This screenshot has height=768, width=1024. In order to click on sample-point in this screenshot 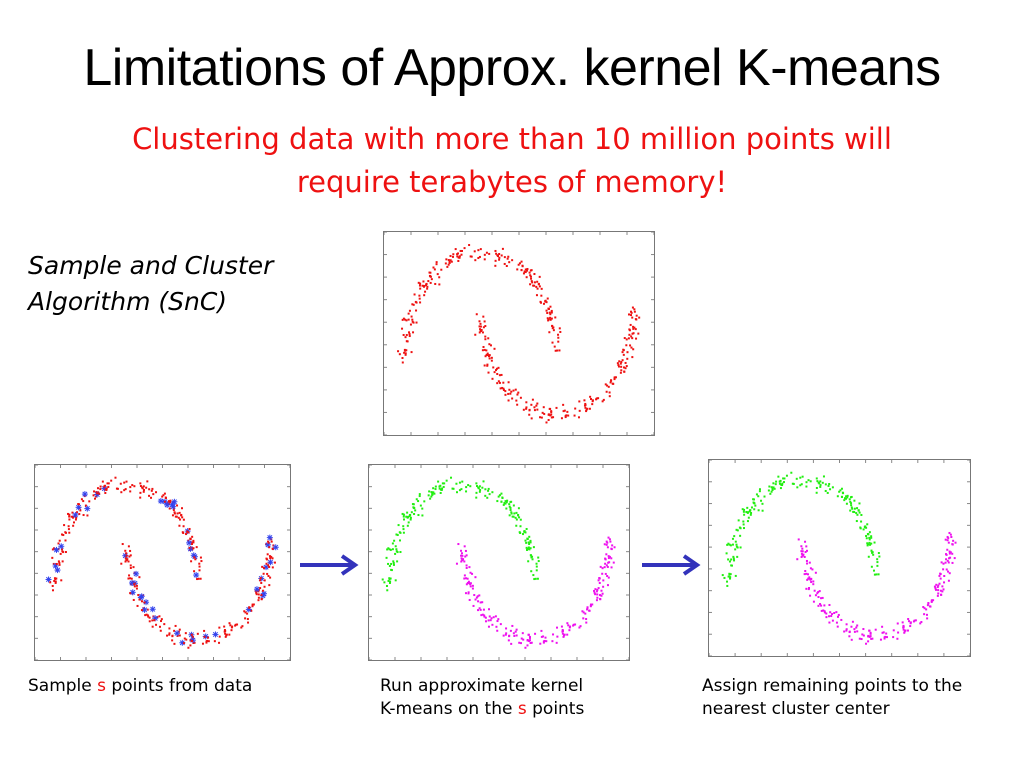, I will do `click(269, 537)`.